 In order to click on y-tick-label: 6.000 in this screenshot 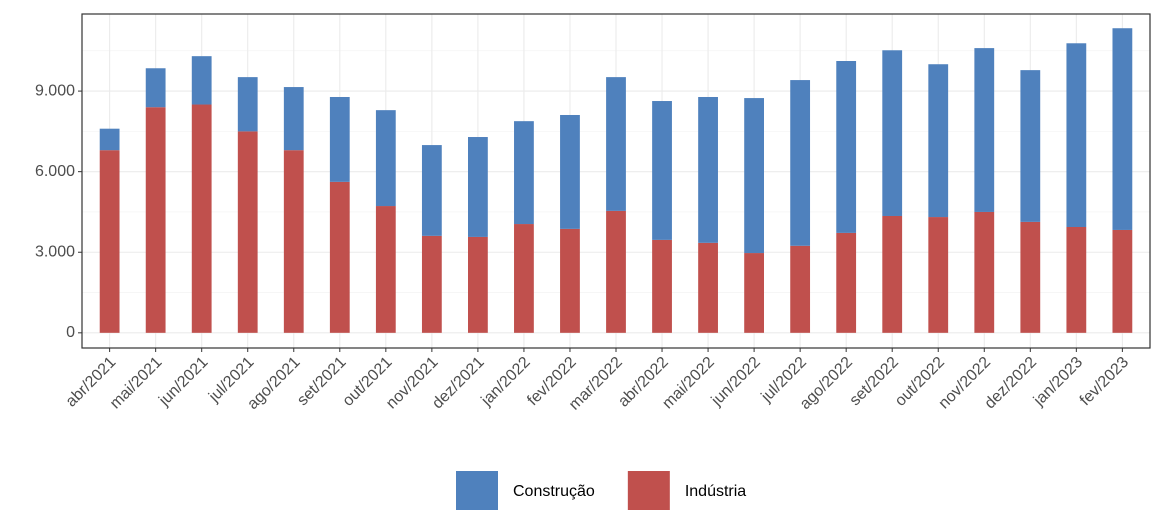, I will do `click(55, 171)`.